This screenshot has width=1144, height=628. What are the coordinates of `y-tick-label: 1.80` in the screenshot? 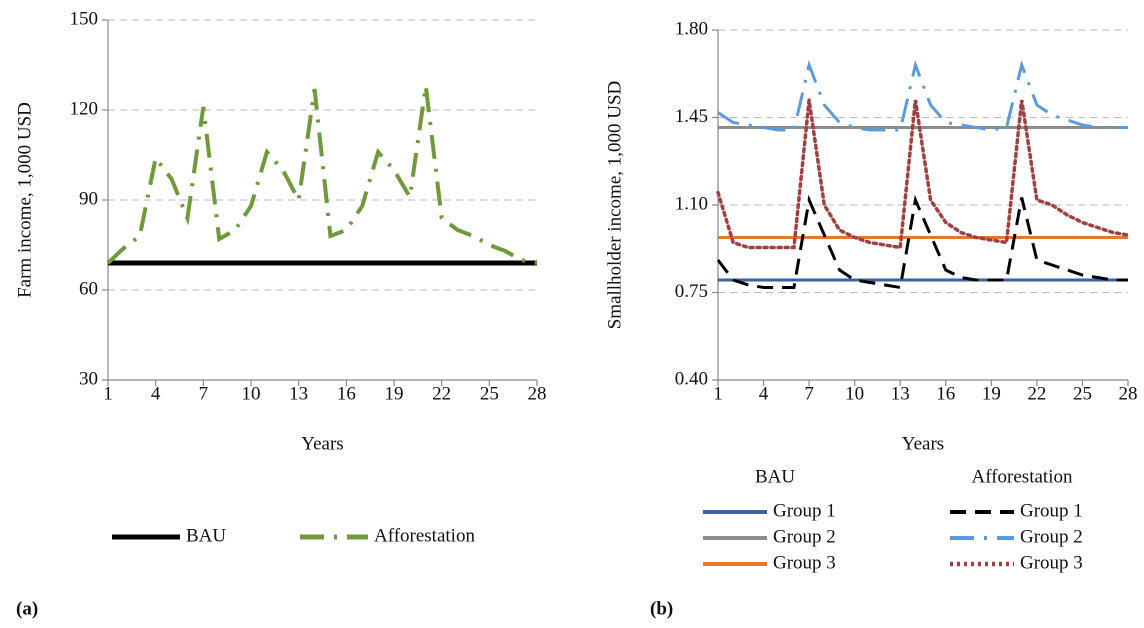 It's located at (691, 28).